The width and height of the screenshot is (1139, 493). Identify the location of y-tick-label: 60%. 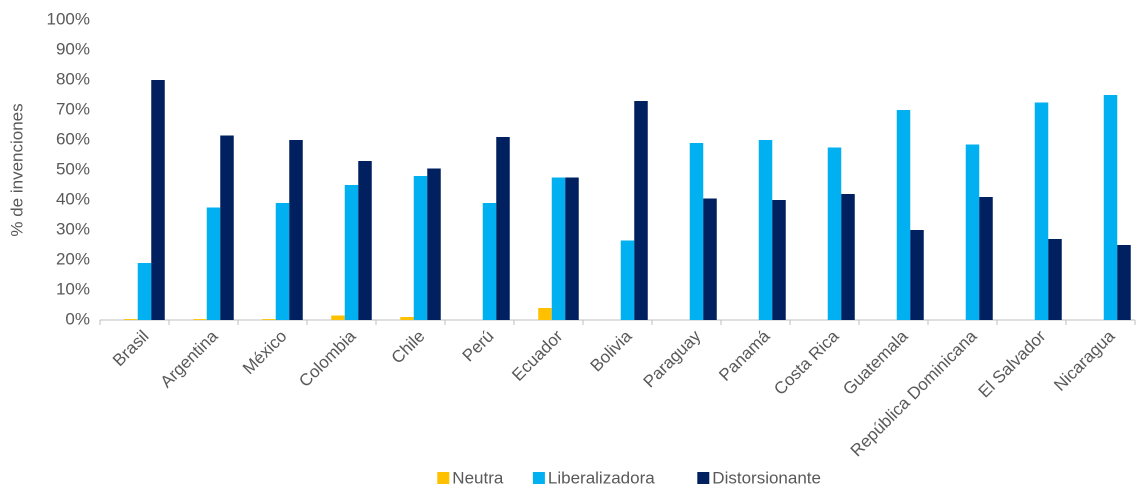
(73, 138).